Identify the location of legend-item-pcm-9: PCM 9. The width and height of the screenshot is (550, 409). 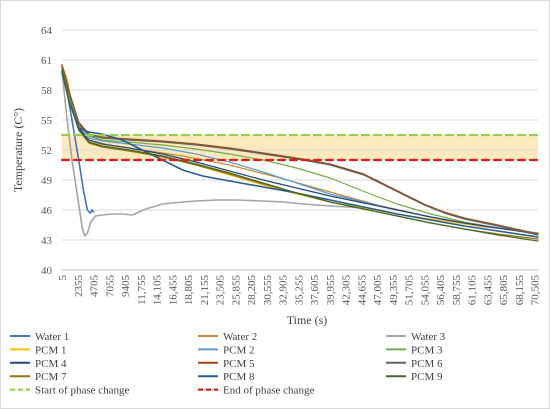
(414, 377).